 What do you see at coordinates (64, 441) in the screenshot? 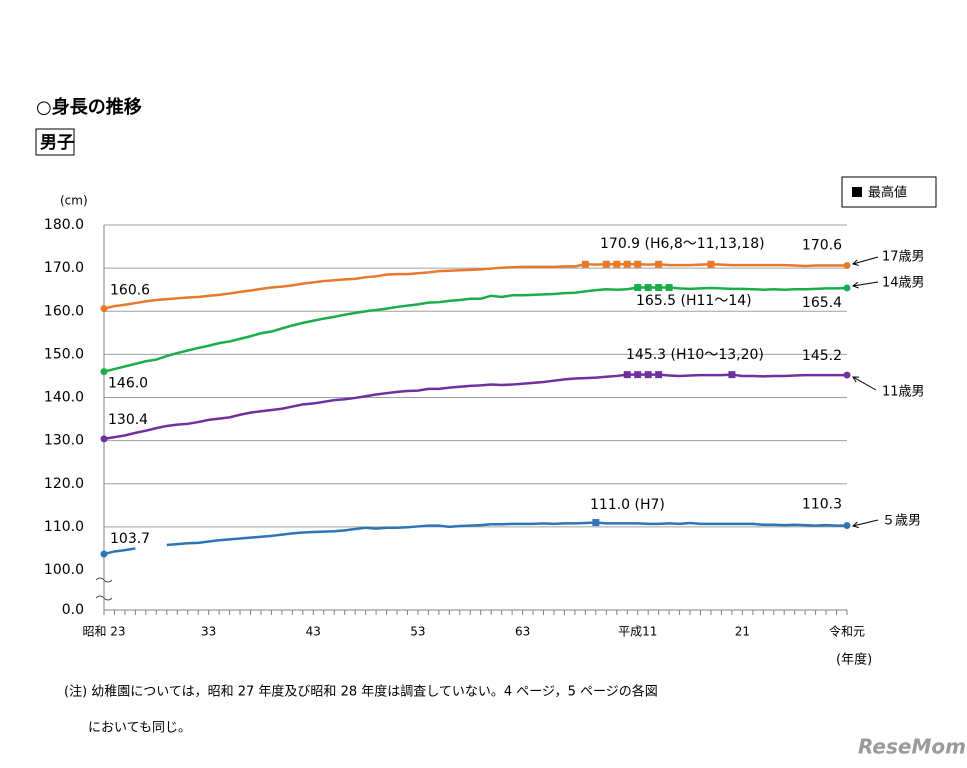
I see `y-tick-label: 130.0` at bounding box center [64, 441].